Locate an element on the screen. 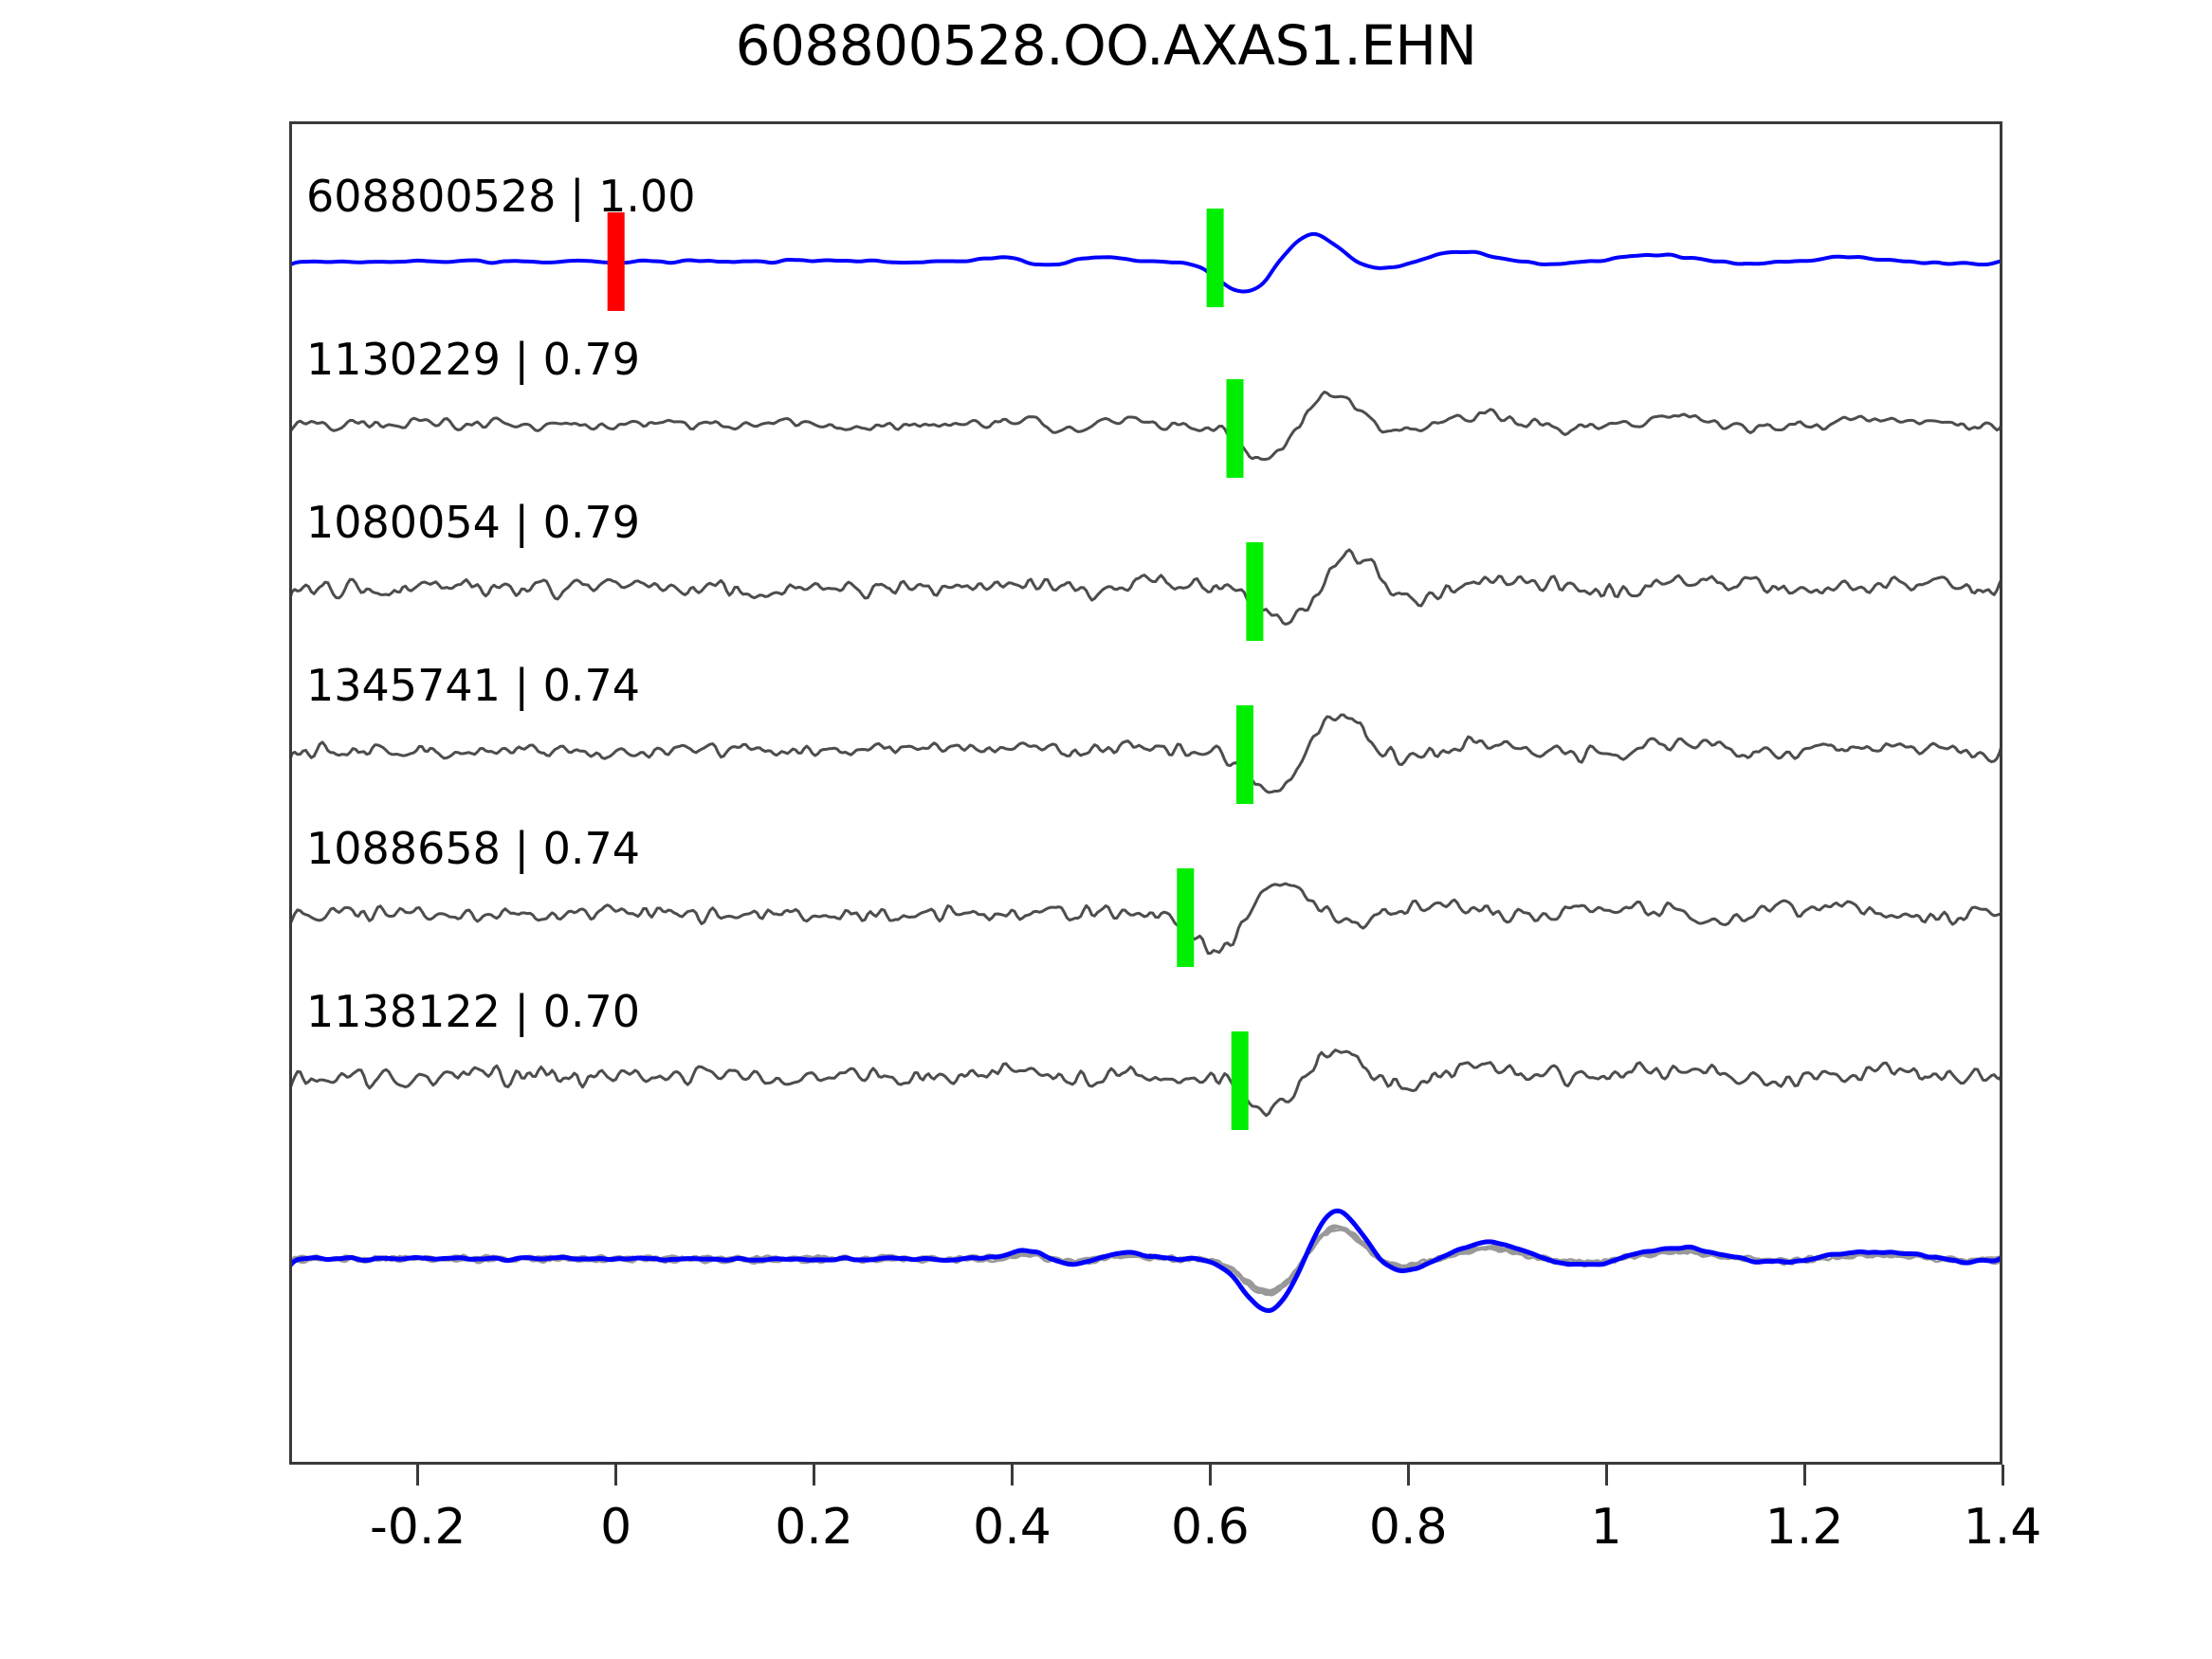 Image resolution: width=2212 pixels, height=1659 pixels. x-tick-label: 0.8 is located at coordinates (1408, 1527).